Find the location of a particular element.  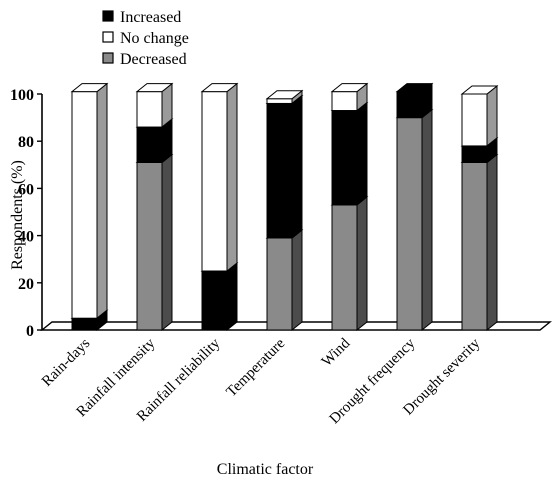

y-tick-label: 0 is located at coordinates (30, 331).